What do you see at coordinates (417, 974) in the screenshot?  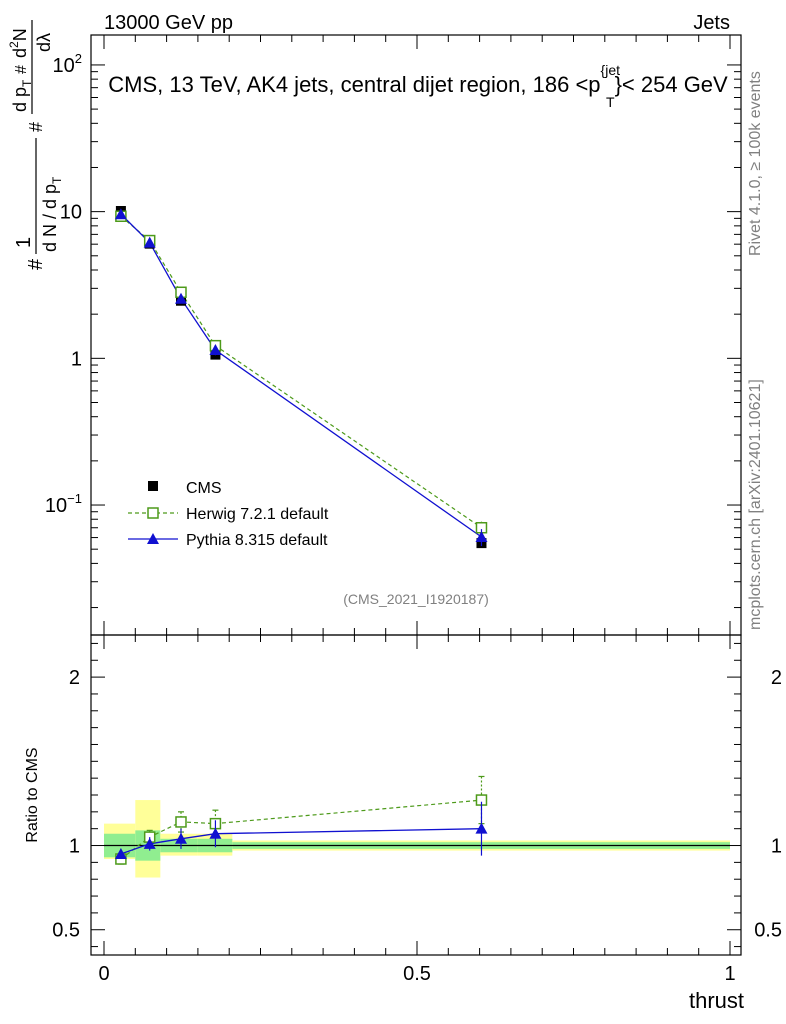 I see `x-tick-label: 0.5` at bounding box center [417, 974].